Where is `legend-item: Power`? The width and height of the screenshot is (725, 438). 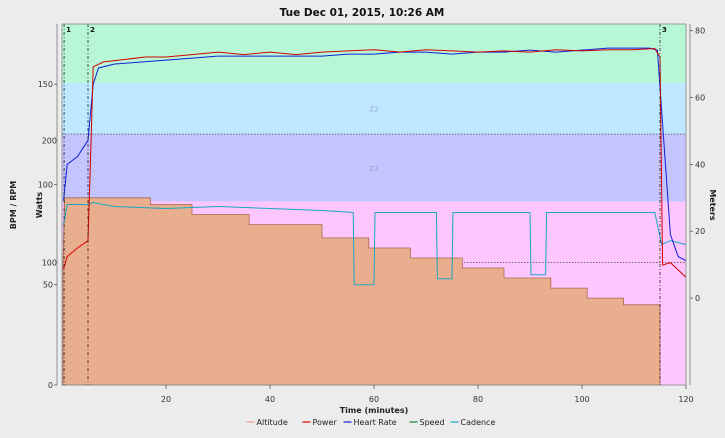
legend-item: Power is located at coordinates (325, 422).